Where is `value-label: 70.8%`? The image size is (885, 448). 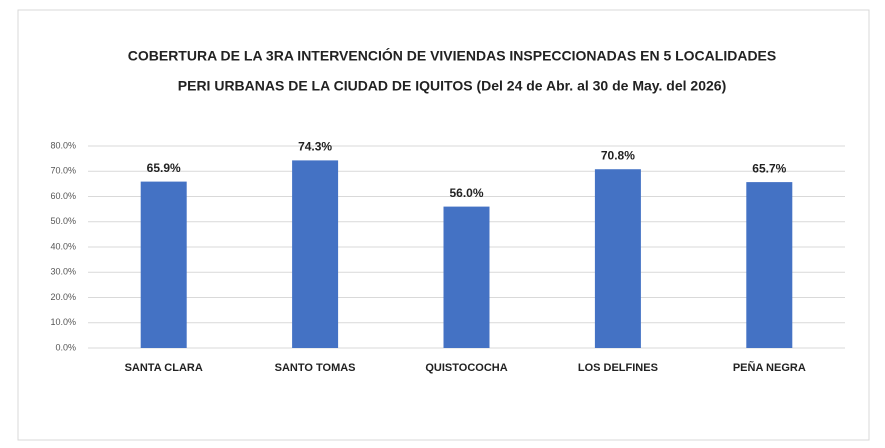 value-label: 70.8% is located at coordinates (618, 155).